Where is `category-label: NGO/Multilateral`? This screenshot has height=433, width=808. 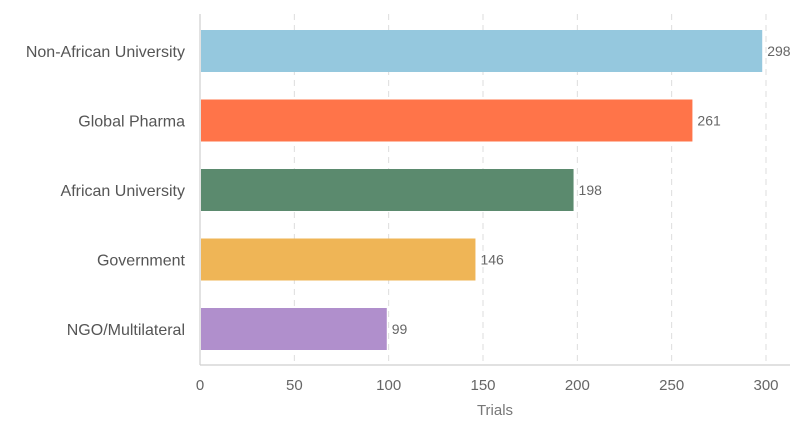 category-label: NGO/Multilateral is located at coordinates (126, 330).